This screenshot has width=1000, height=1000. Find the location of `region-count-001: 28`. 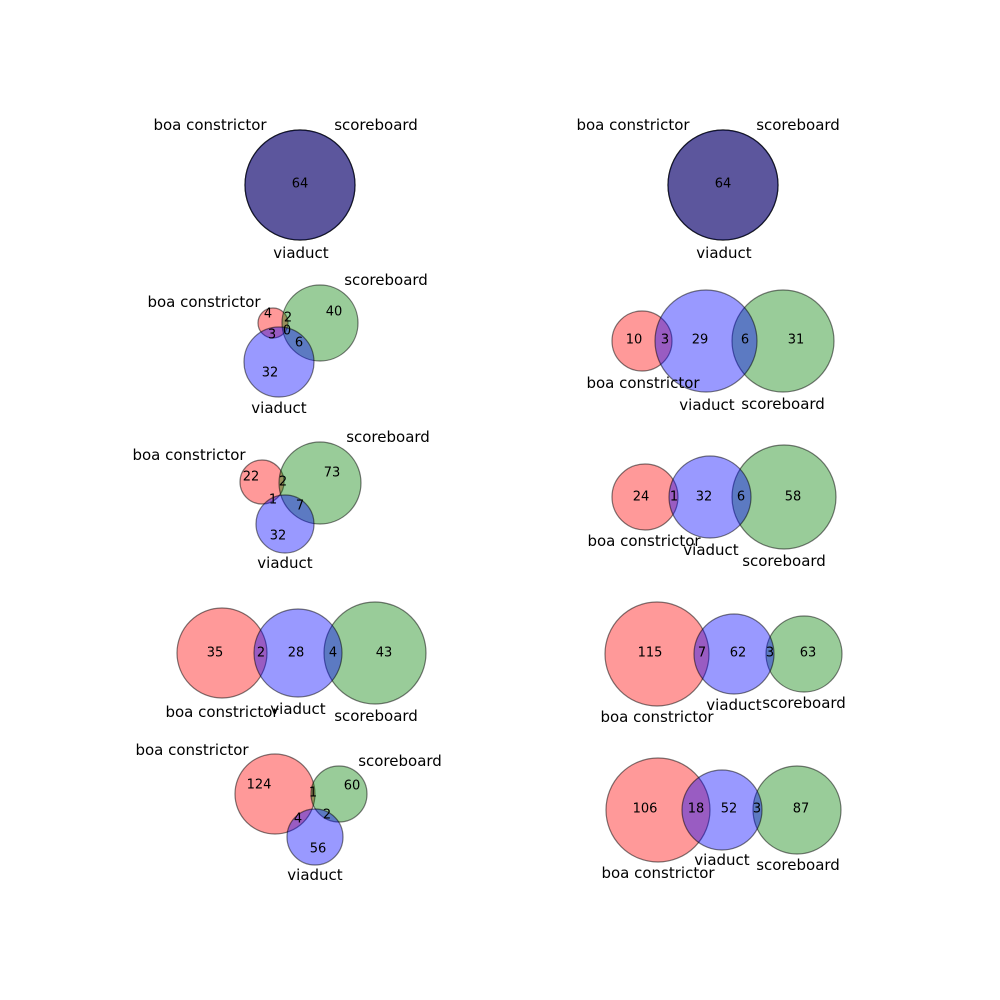

region-count-001: 28 is located at coordinates (296, 653).